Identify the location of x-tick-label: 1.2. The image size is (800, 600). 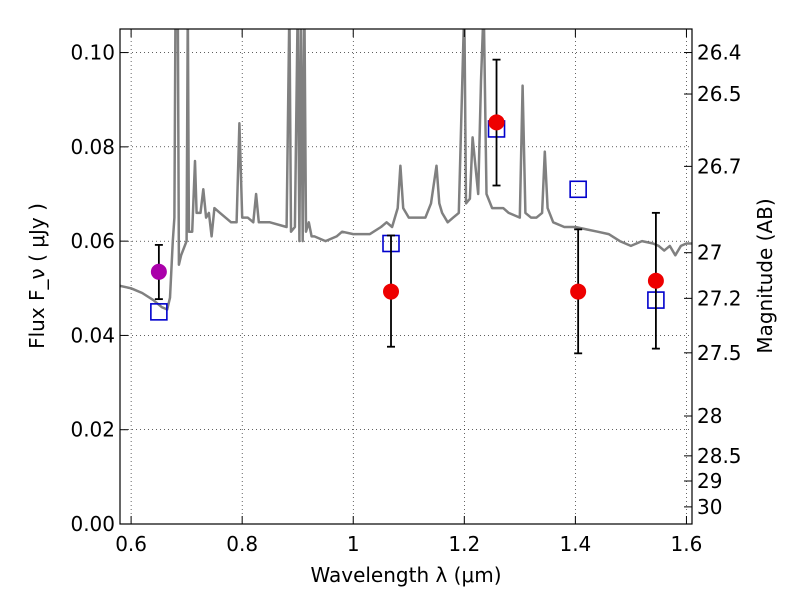
(464, 544).